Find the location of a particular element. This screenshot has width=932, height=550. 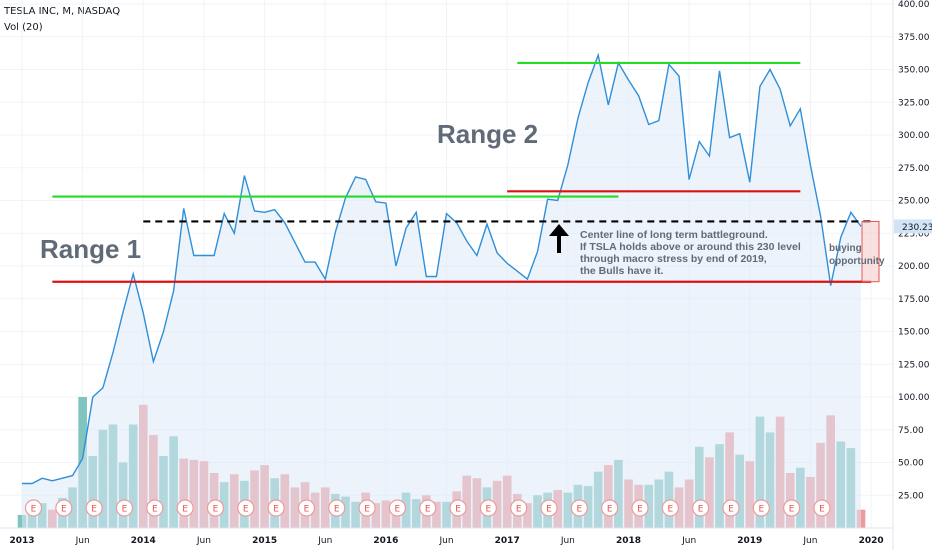

y-tick-label: 125.00 is located at coordinates (914, 365).